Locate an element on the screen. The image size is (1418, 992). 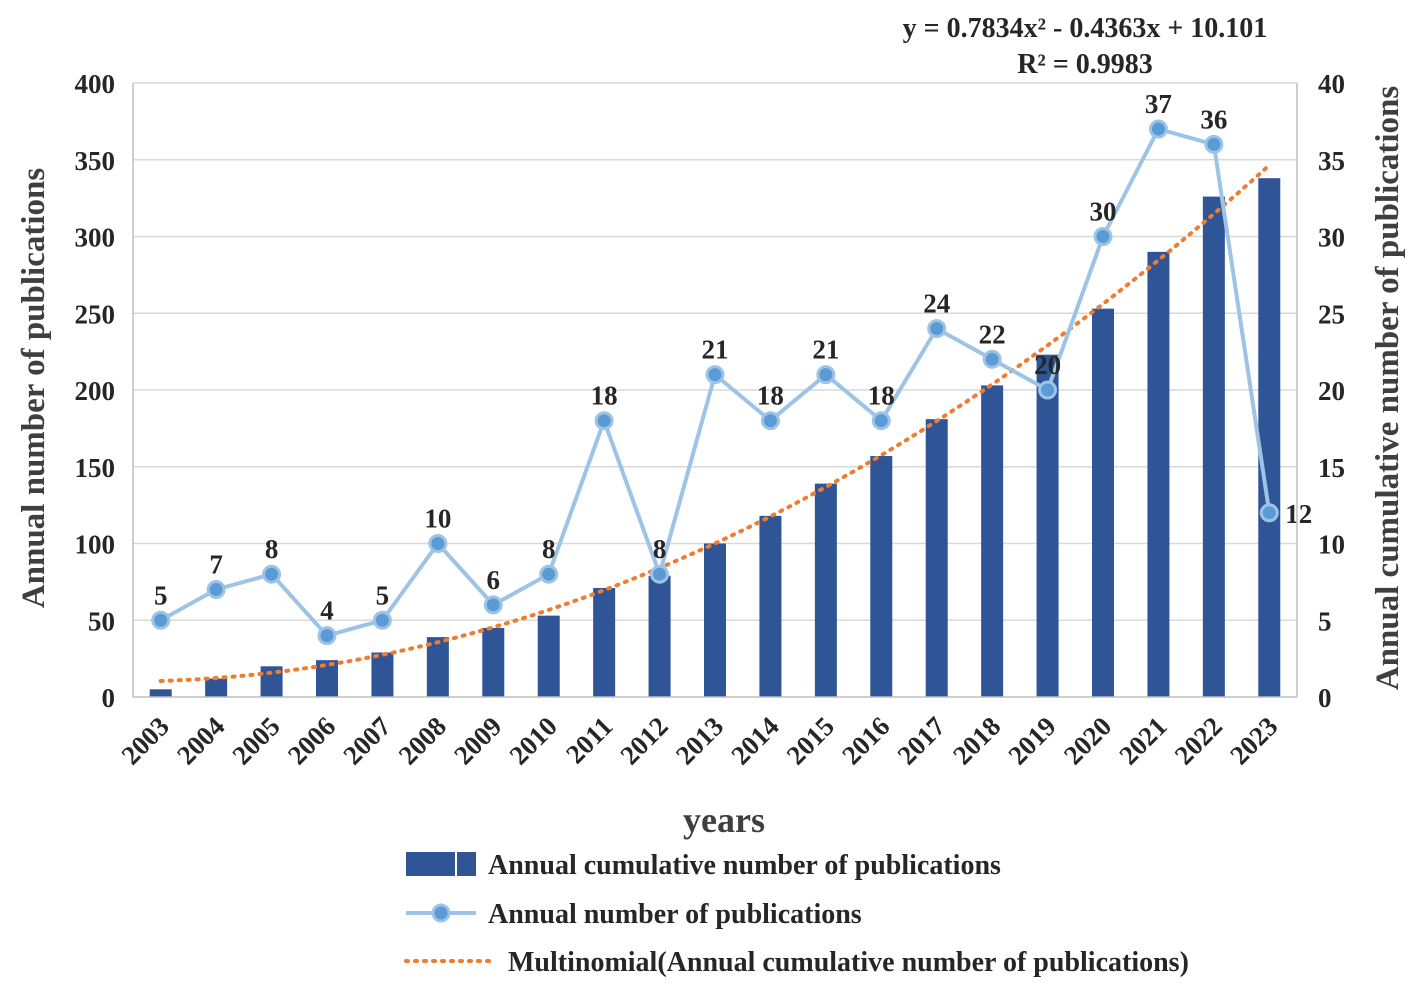
data-label-2013: 21 is located at coordinates (715, 350).